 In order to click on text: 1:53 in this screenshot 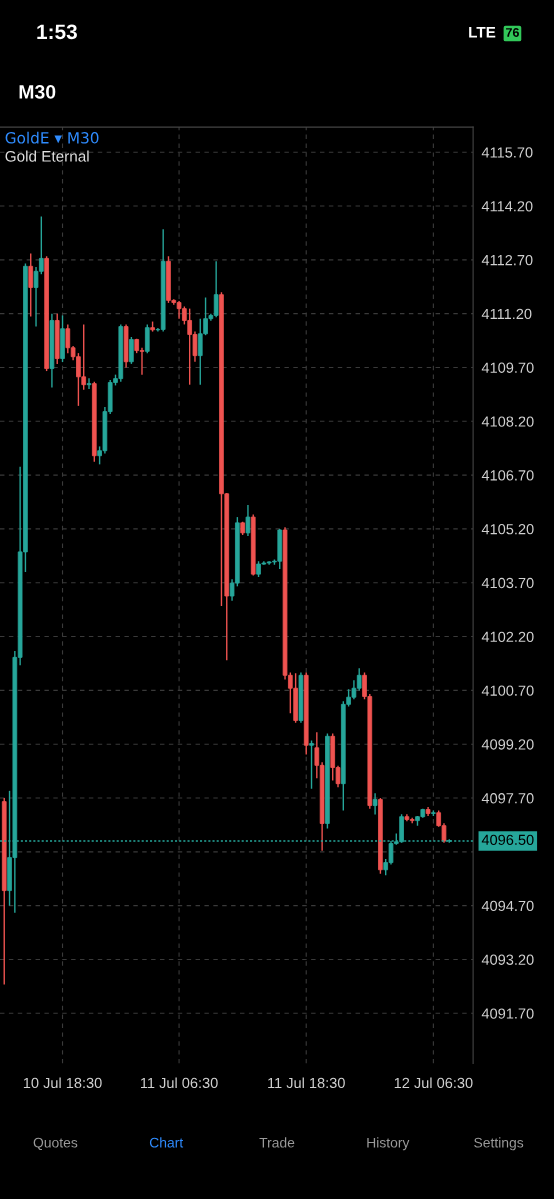, I will do `click(57, 32)`.